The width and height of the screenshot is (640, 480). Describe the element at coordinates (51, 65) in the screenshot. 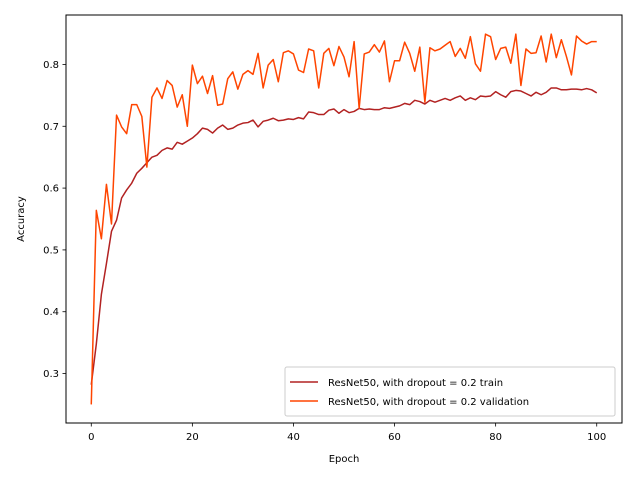

I see `y-tick-label: 0.8` at that location.